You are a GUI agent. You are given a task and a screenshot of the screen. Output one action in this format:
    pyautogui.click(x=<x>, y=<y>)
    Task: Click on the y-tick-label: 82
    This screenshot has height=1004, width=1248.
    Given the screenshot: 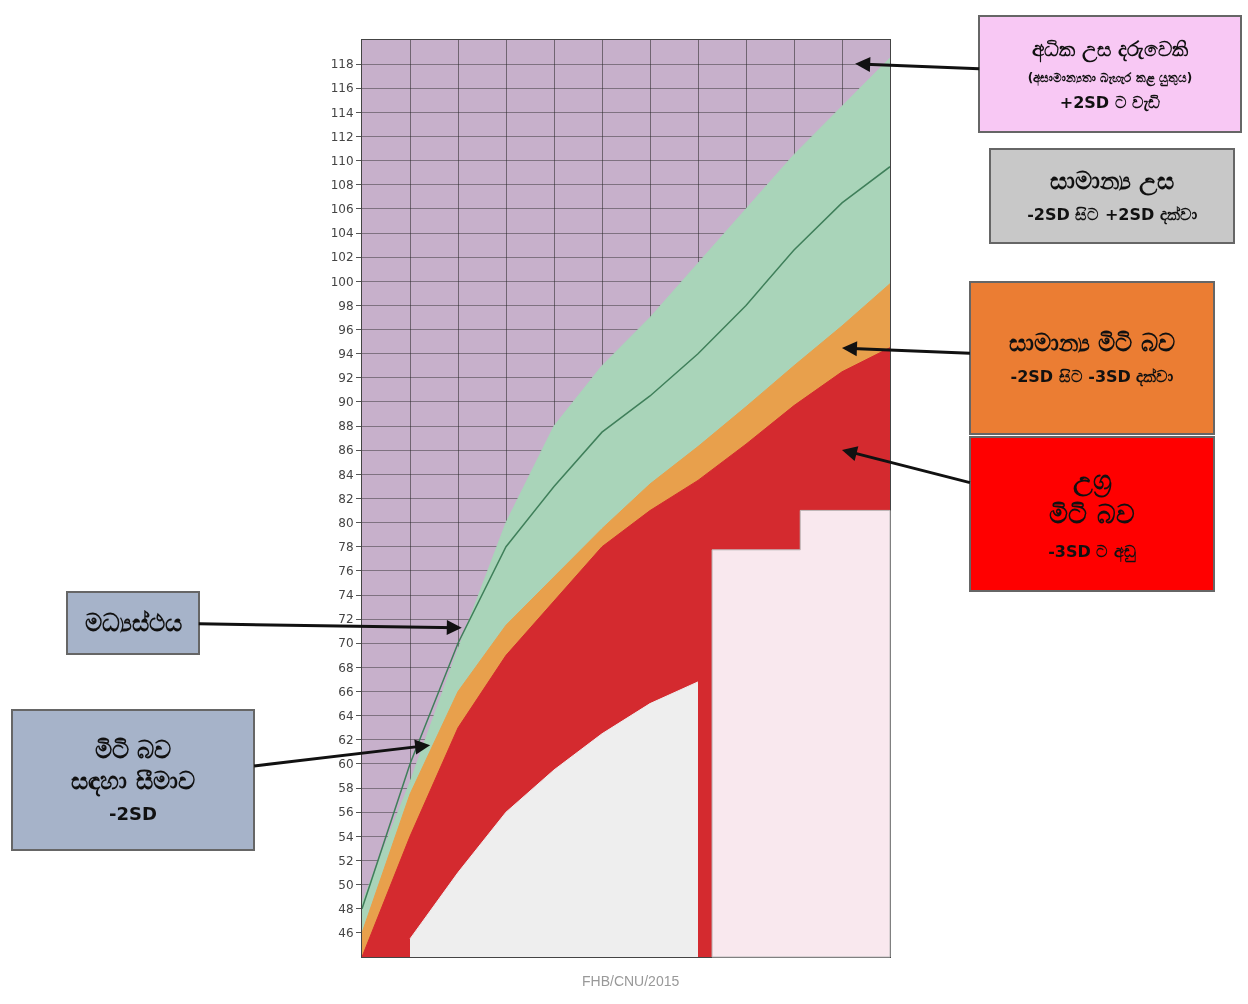 What is the action you would take?
    pyautogui.click(x=346, y=498)
    